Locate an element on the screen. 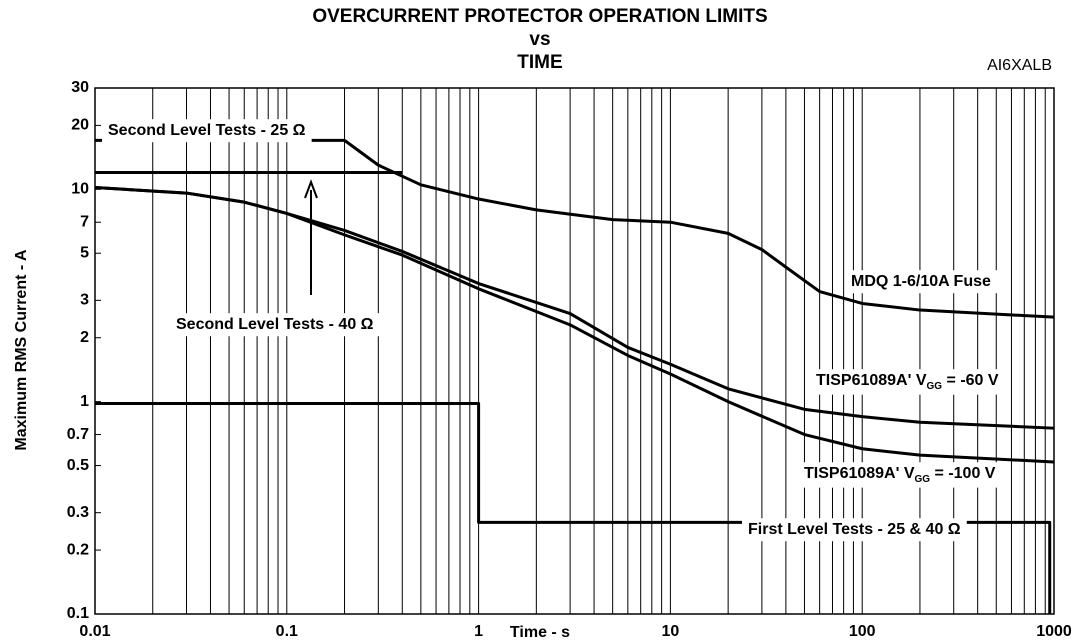 Image resolution: width=1083 pixels, height=642 pixels. annotation-text: Second Level Tests - 25 Ω is located at coordinates (207, 130).